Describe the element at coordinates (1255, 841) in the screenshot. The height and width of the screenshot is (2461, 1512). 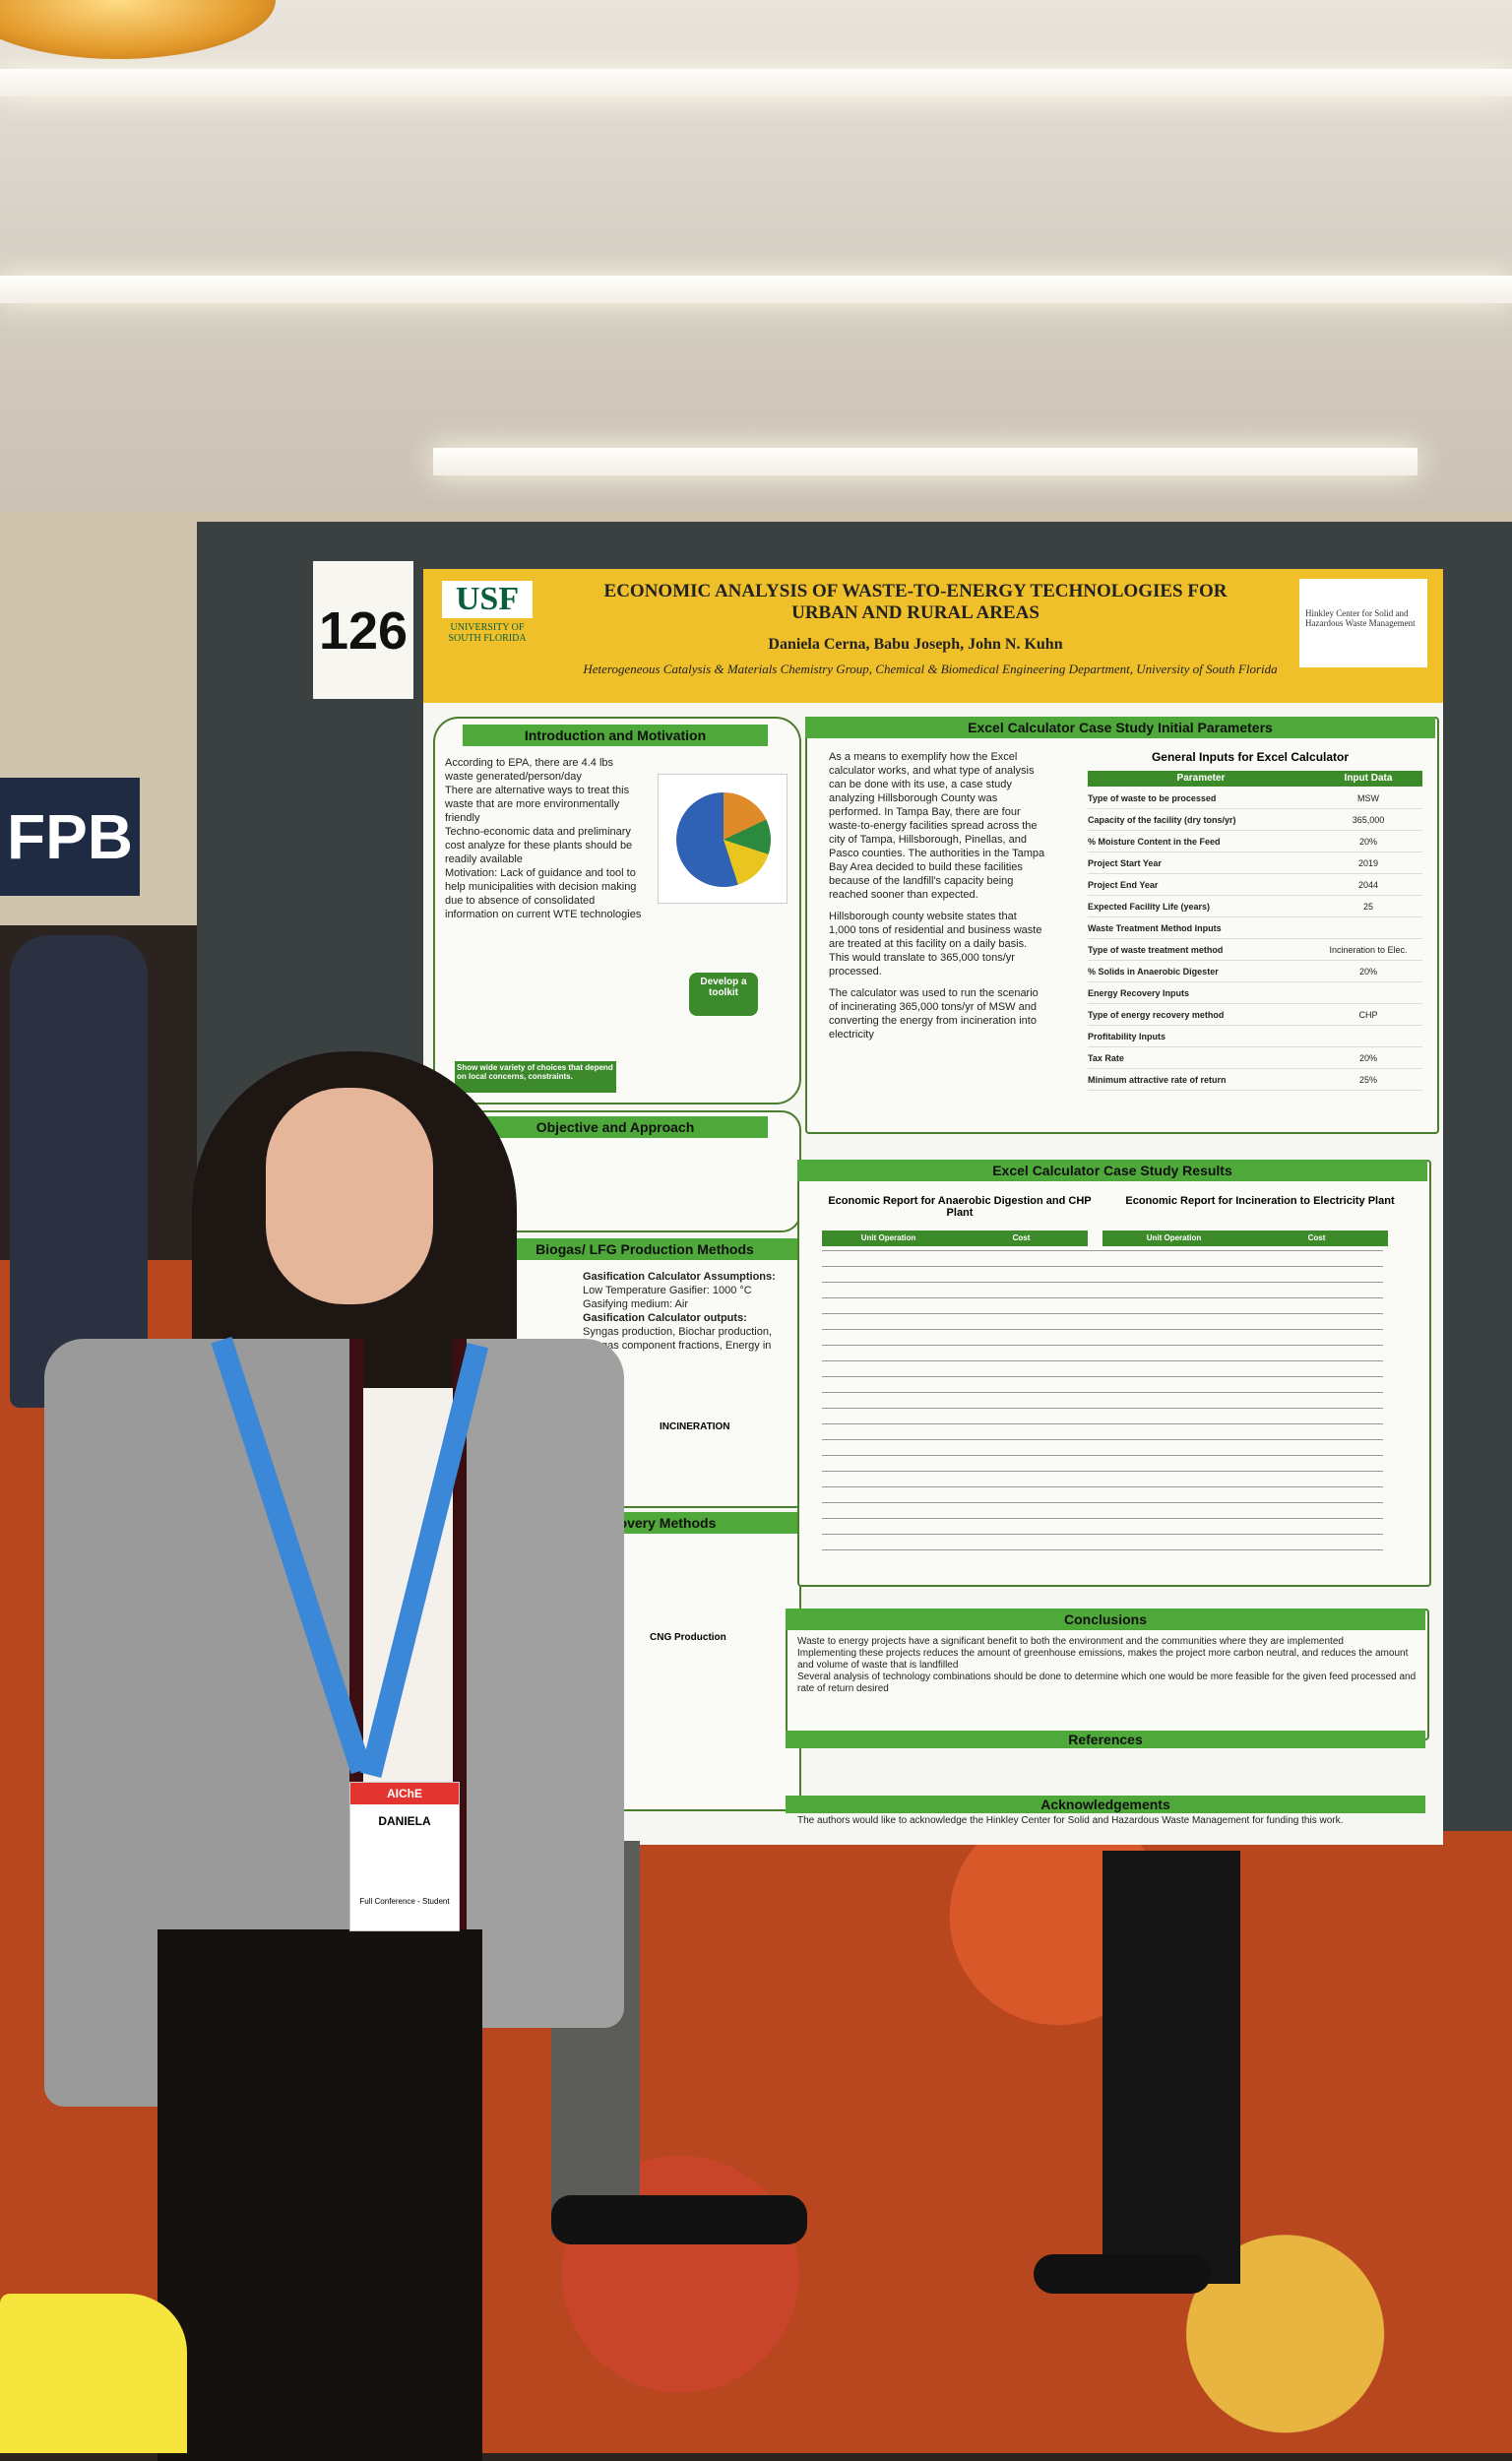
I see `inputs-table-row: % Moisture Content in the Feed 20%` at that location.